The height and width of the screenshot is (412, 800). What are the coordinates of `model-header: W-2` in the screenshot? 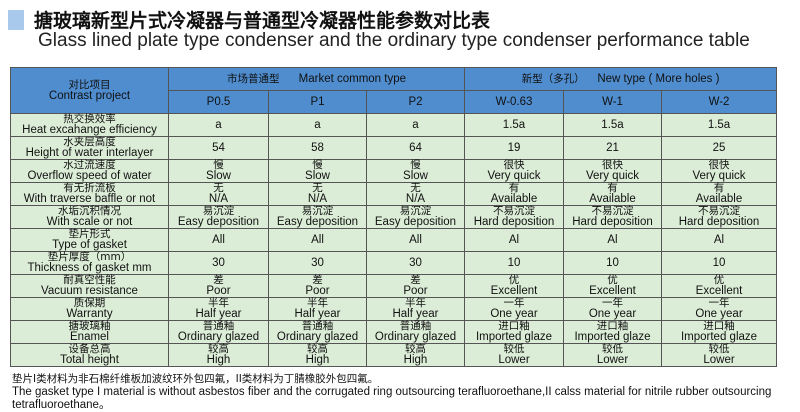 It's located at (719, 102).